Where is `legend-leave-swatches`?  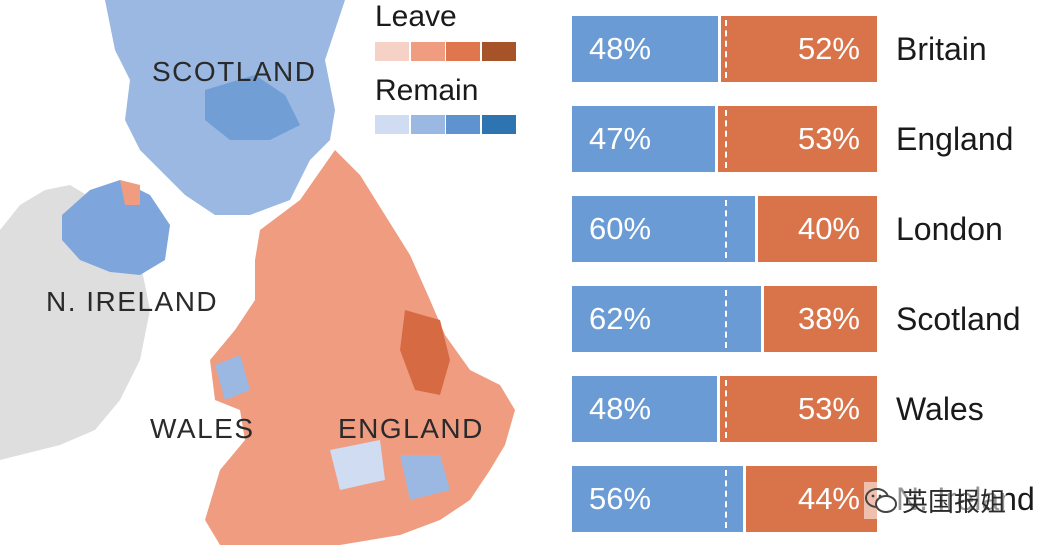
legend-leave-swatches is located at coordinates (446, 51).